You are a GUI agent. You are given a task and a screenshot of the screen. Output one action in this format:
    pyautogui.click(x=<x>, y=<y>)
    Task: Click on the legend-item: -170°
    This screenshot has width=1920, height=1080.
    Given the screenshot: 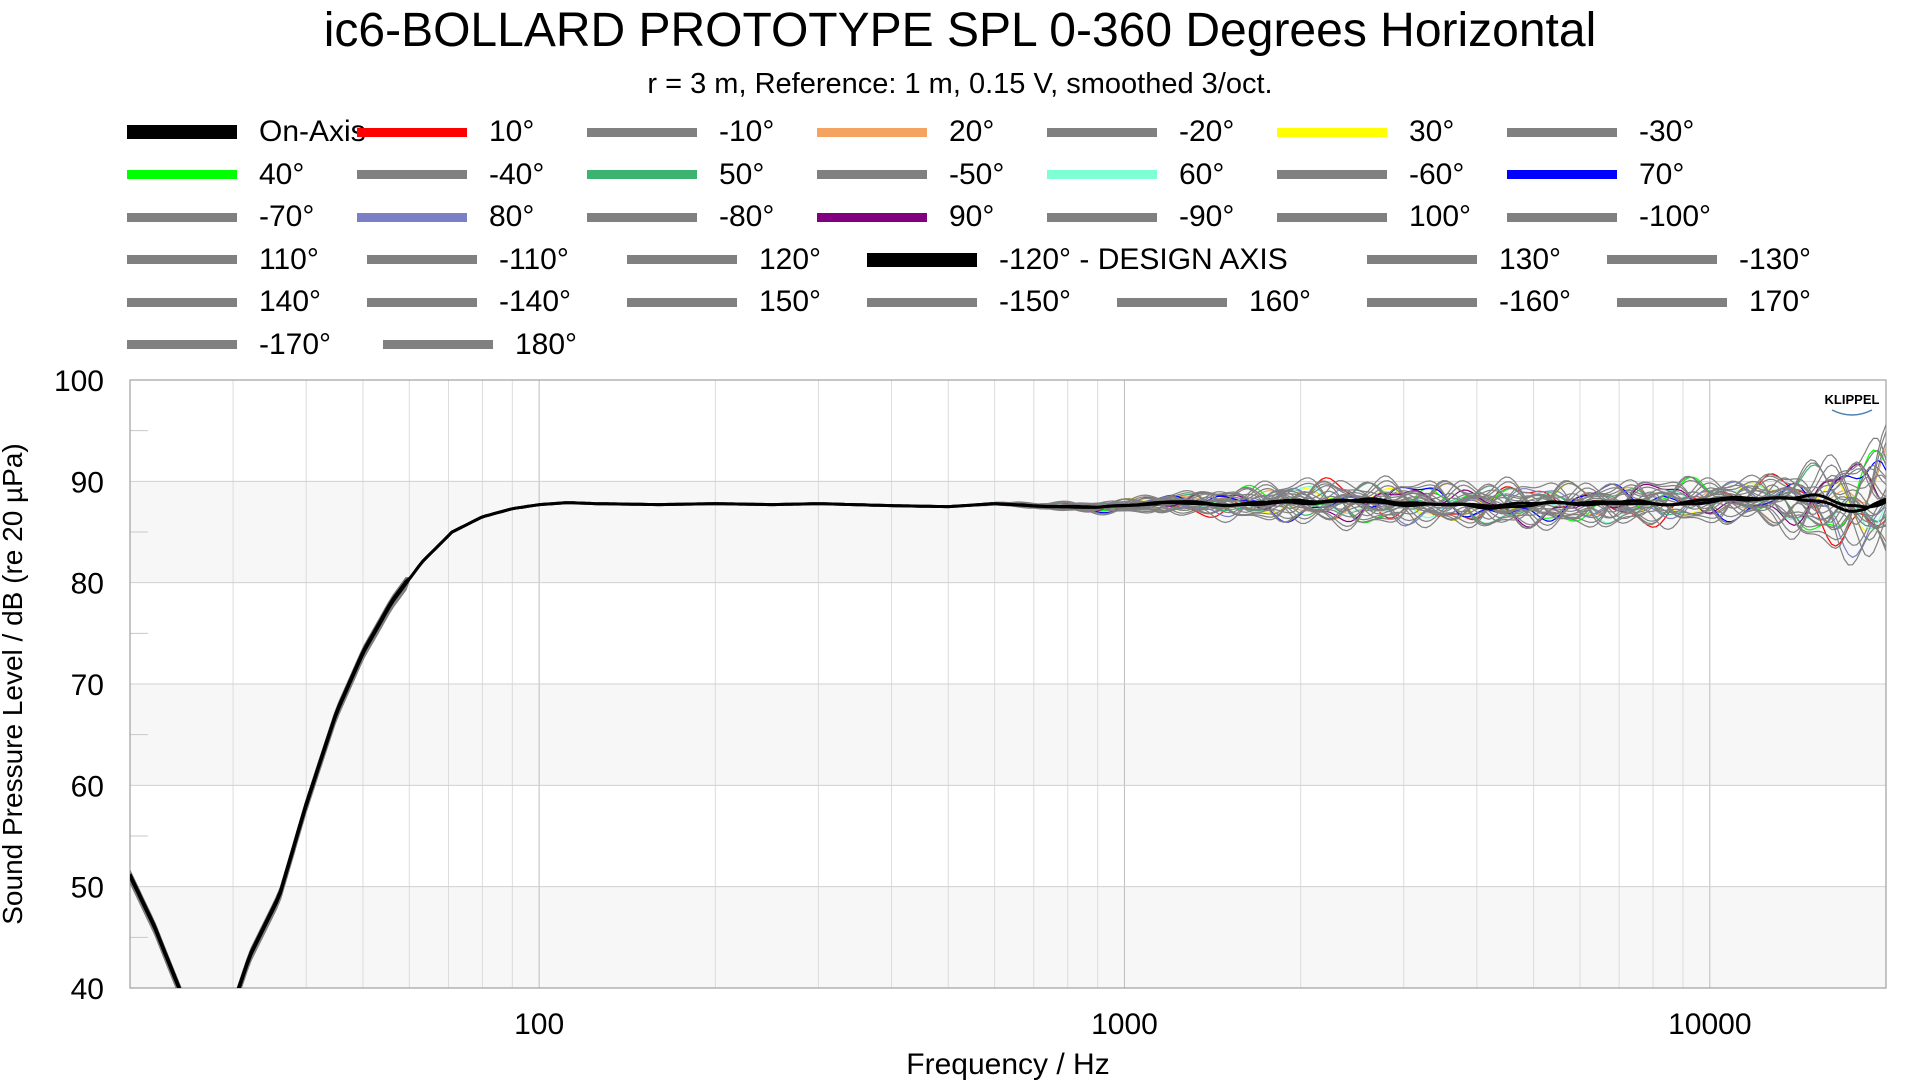 What is the action you would take?
    pyautogui.click(x=229, y=345)
    